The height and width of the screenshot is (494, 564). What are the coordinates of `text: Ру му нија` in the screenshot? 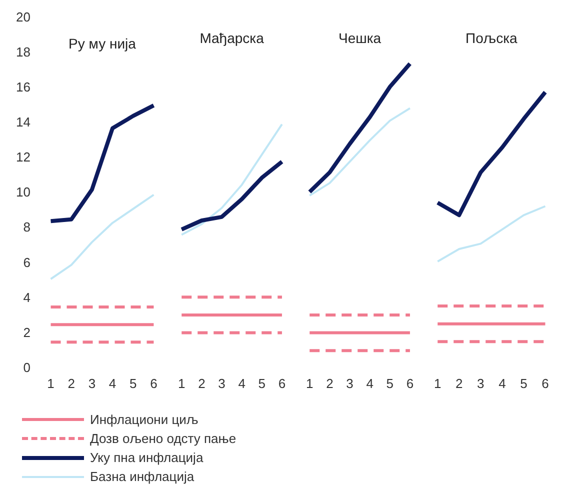 It's located at (102, 44).